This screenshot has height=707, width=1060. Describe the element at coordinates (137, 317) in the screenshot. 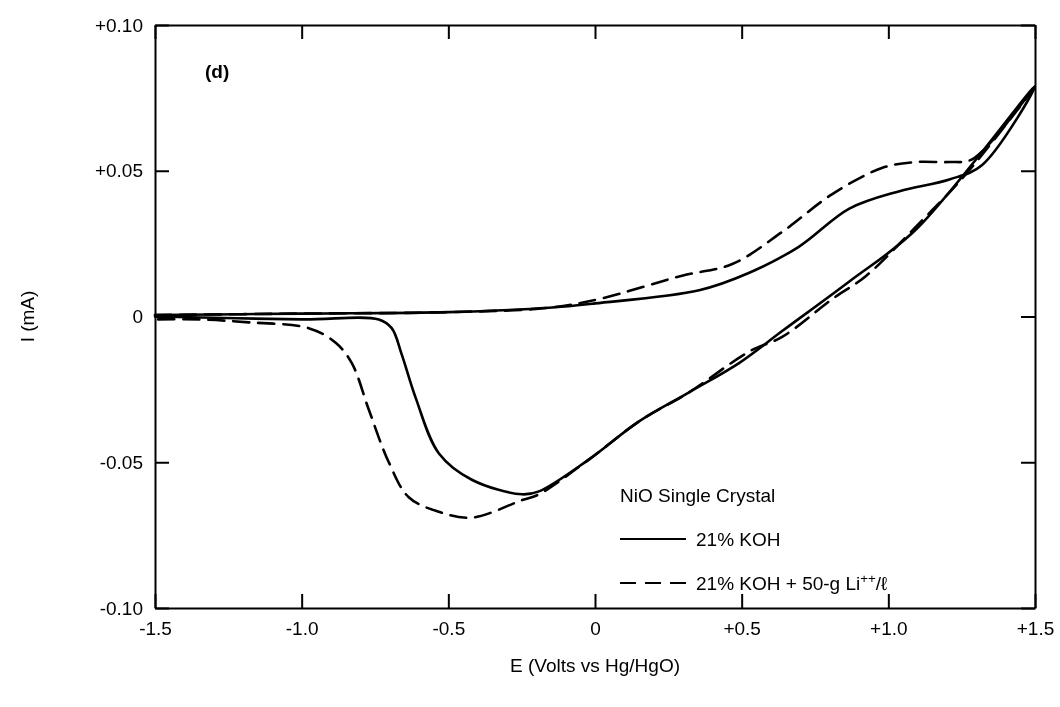

I see `y-tick-label: 0` at that location.